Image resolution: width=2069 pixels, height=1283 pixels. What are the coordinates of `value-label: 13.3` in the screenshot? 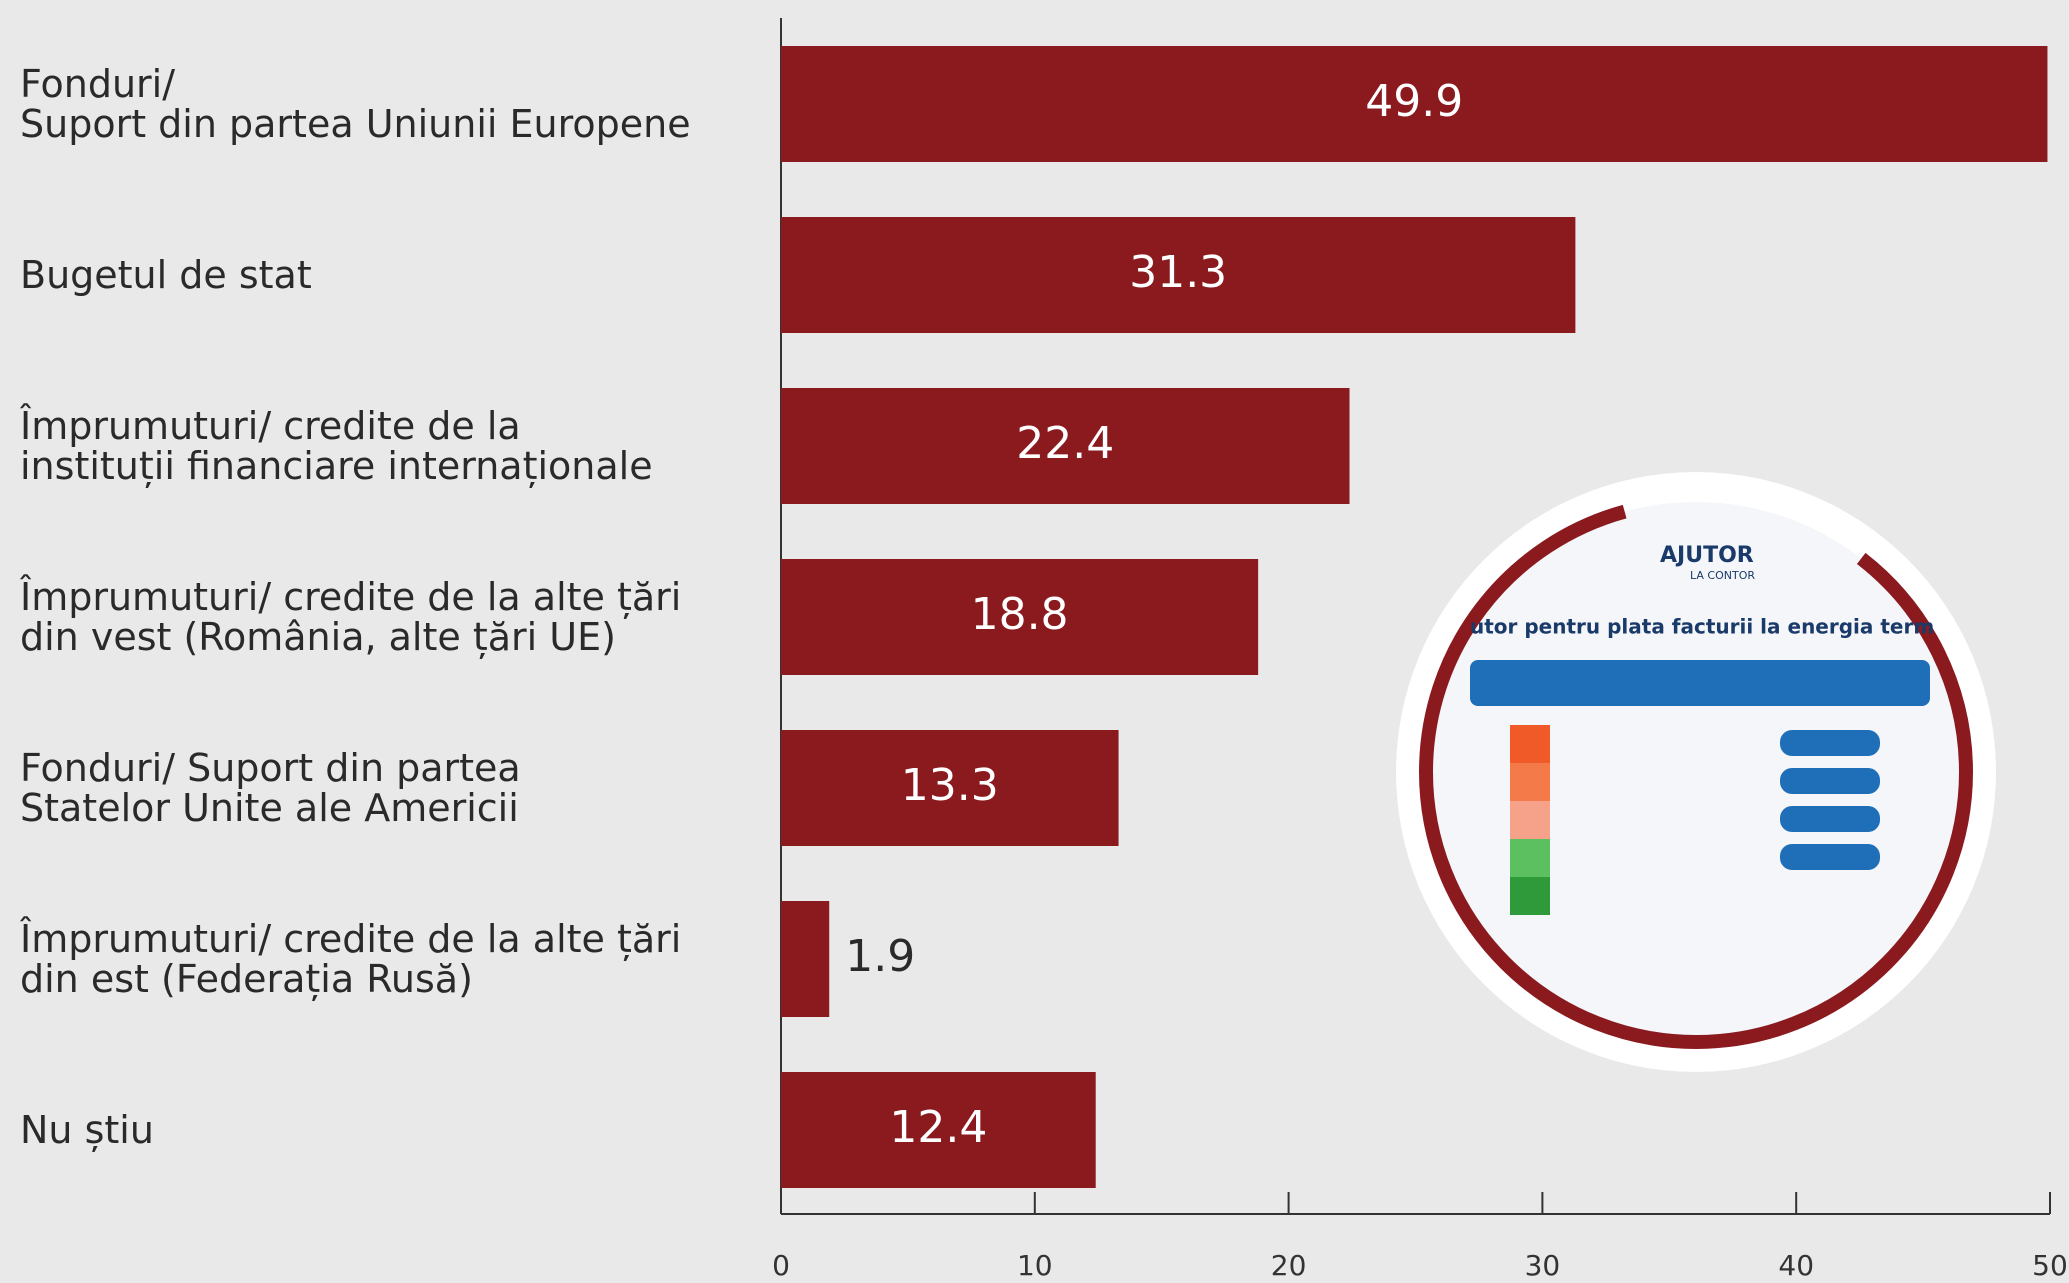 It's located at (950, 785).